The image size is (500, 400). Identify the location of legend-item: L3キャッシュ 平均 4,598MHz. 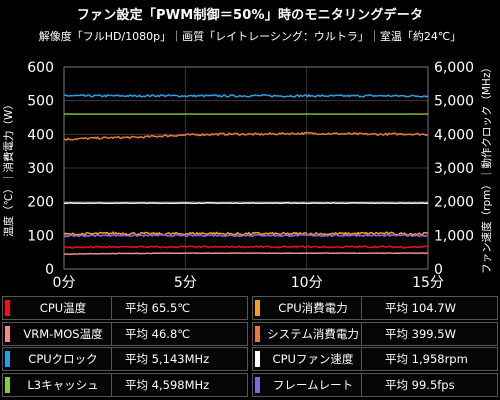
(125, 384).